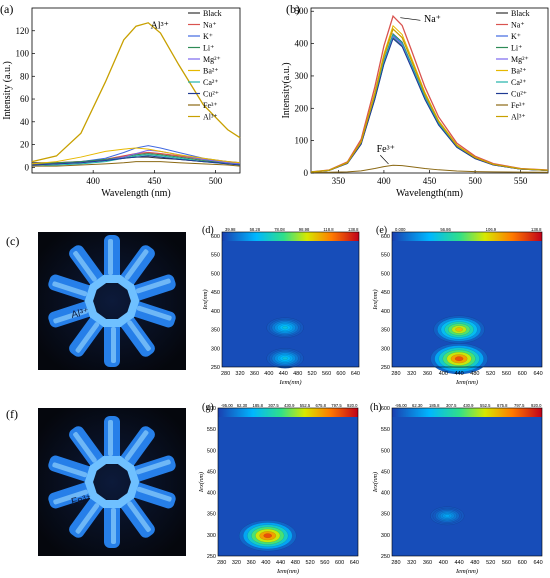  I want to click on panel-letter-f: (f), so click(12, 414).